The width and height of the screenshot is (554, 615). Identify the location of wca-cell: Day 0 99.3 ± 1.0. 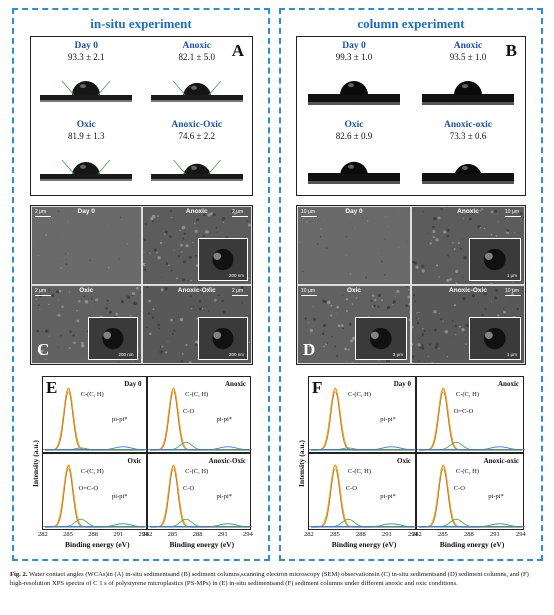
(354, 76).